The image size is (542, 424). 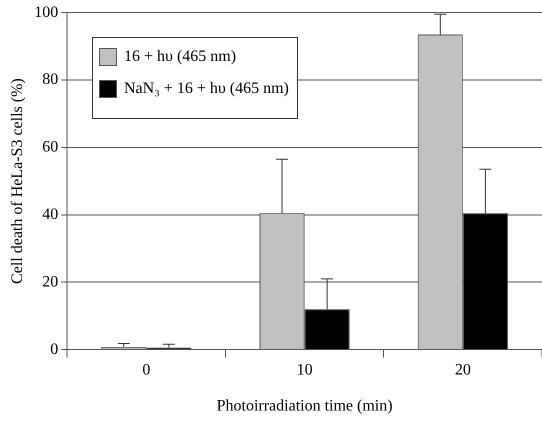 What do you see at coordinates (50, 79) in the screenshot?
I see `y-tick-label: 80` at bounding box center [50, 79].